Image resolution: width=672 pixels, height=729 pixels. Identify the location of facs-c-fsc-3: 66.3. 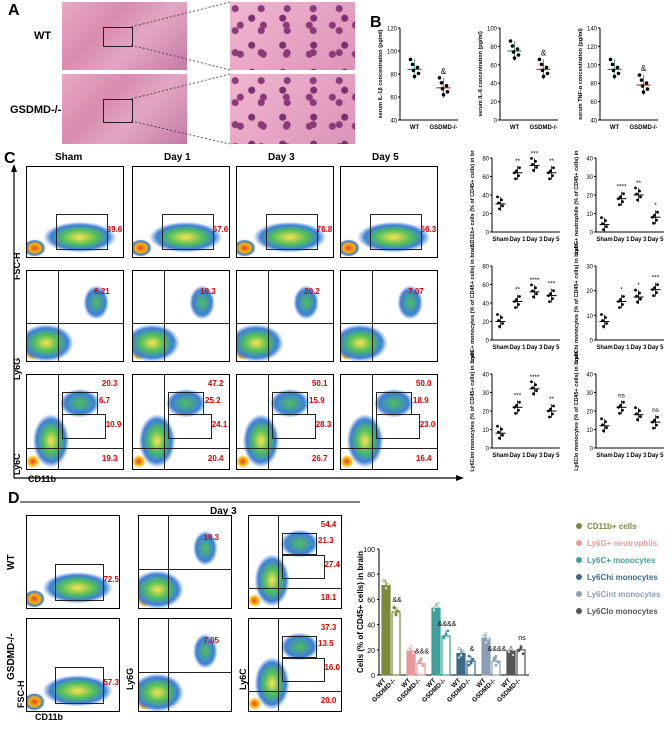
(389, 212).